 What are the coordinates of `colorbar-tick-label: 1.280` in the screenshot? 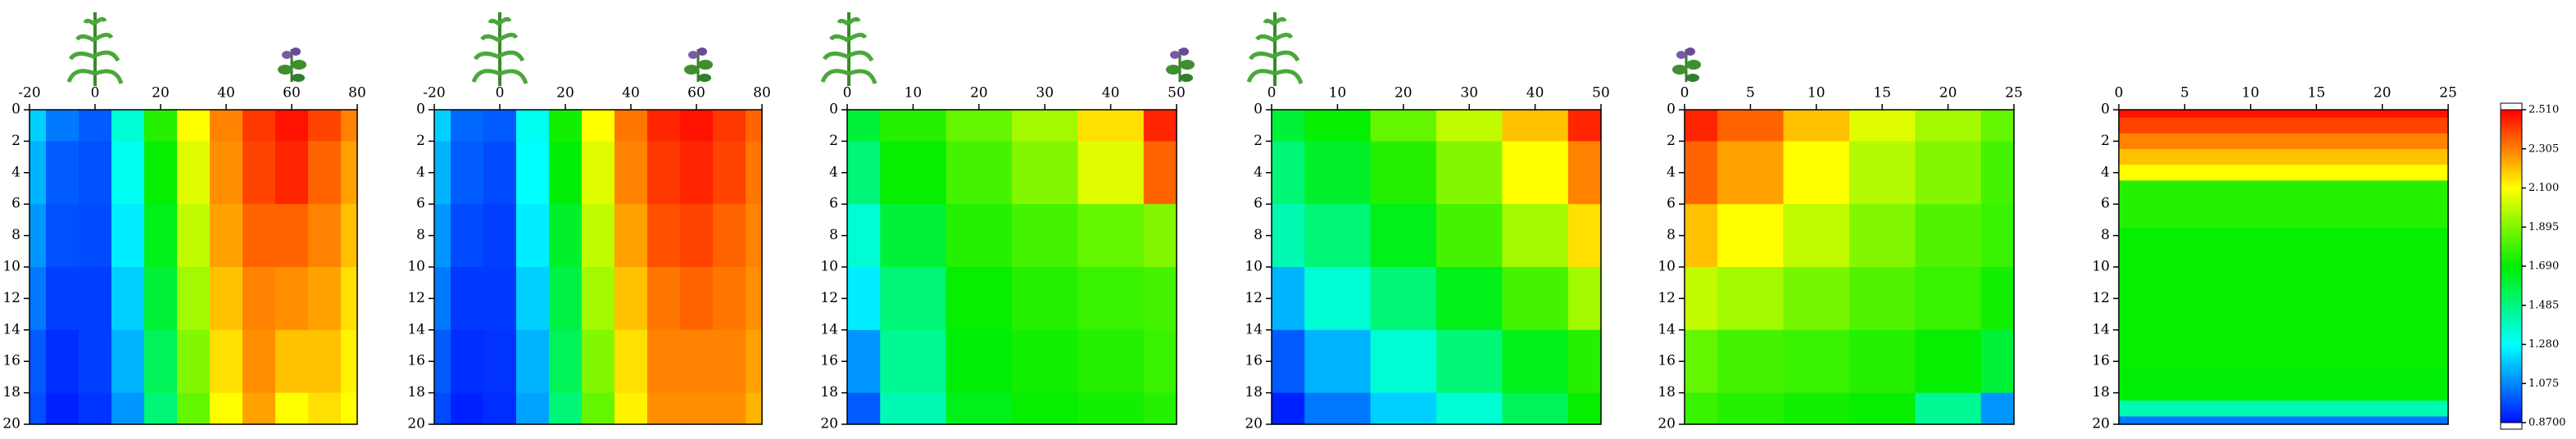 It's located at (2543, 344).